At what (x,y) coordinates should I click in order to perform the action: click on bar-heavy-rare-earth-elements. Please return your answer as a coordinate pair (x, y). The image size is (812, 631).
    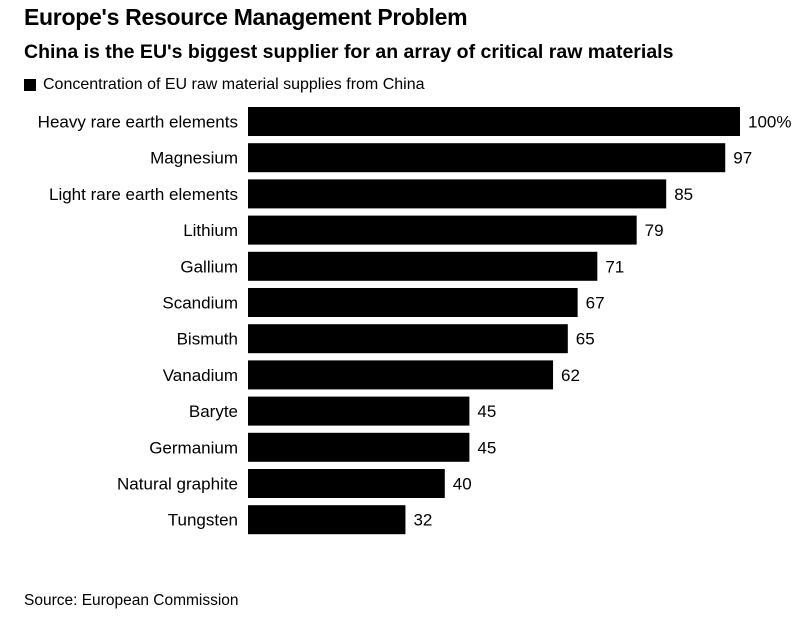
    Looking at the image, I should click on (494, 121).